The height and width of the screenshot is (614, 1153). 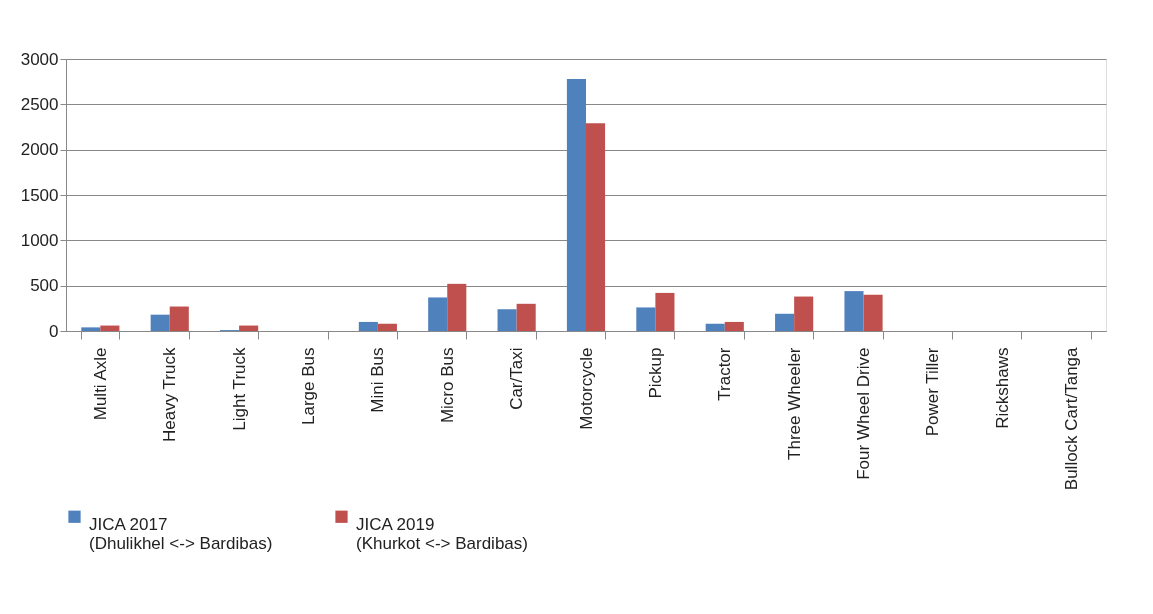 What do you see at coordinates (170, 394) in the screenshot?
I see `x-tick-label: Heavy Truck` at bounding box center [170, 394].